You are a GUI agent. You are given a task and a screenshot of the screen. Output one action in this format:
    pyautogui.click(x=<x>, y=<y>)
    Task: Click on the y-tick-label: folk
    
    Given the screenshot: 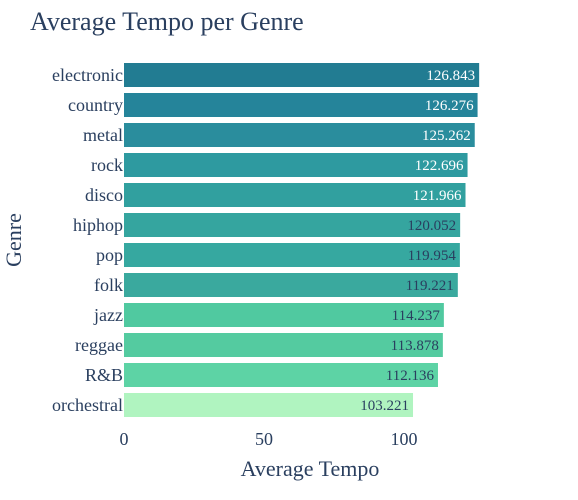 What is the action you would take?
    pyautogui.click(x=108, y=285)
    